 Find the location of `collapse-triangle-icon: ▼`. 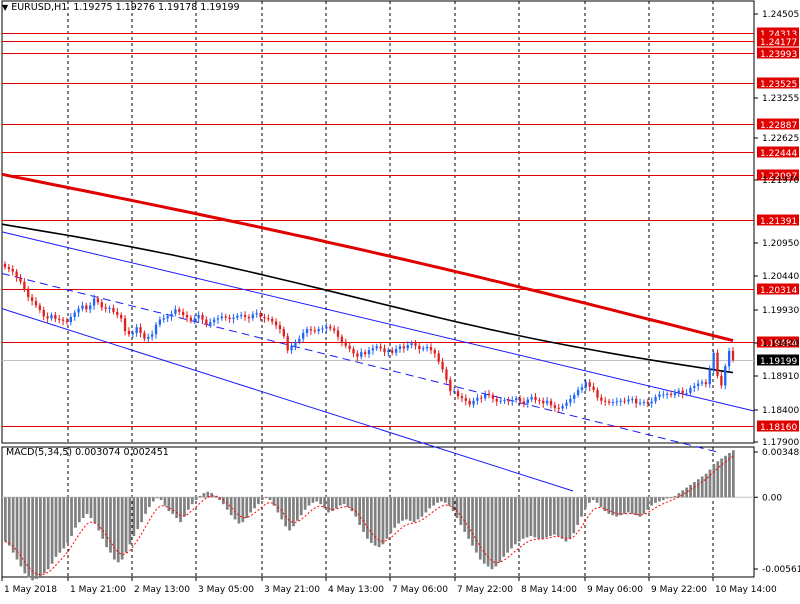

collapse-triangle-icon: ▼ is located at coordinates (5, 7).